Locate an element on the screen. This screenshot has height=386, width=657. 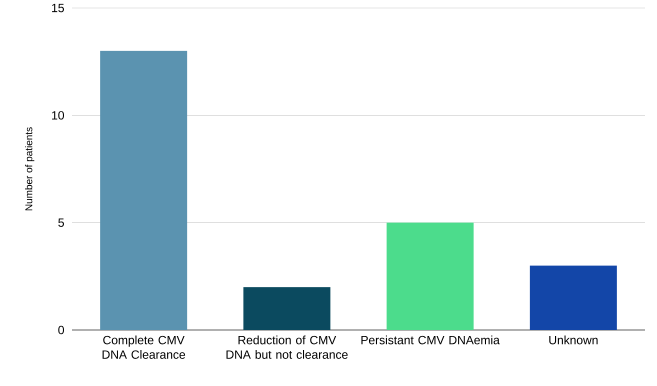
y-tick-label: 0 is located at coordinates (61, 330).